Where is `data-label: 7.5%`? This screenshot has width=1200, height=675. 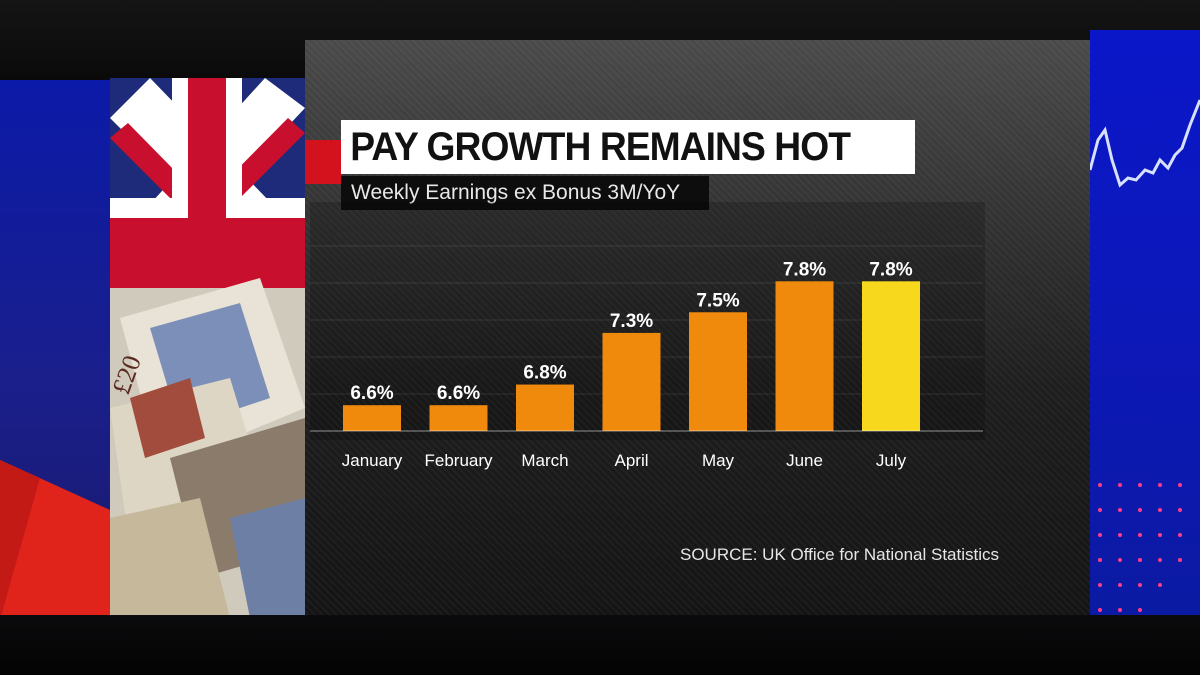
data-label: 7.5% is located at coordinates (717, 300).